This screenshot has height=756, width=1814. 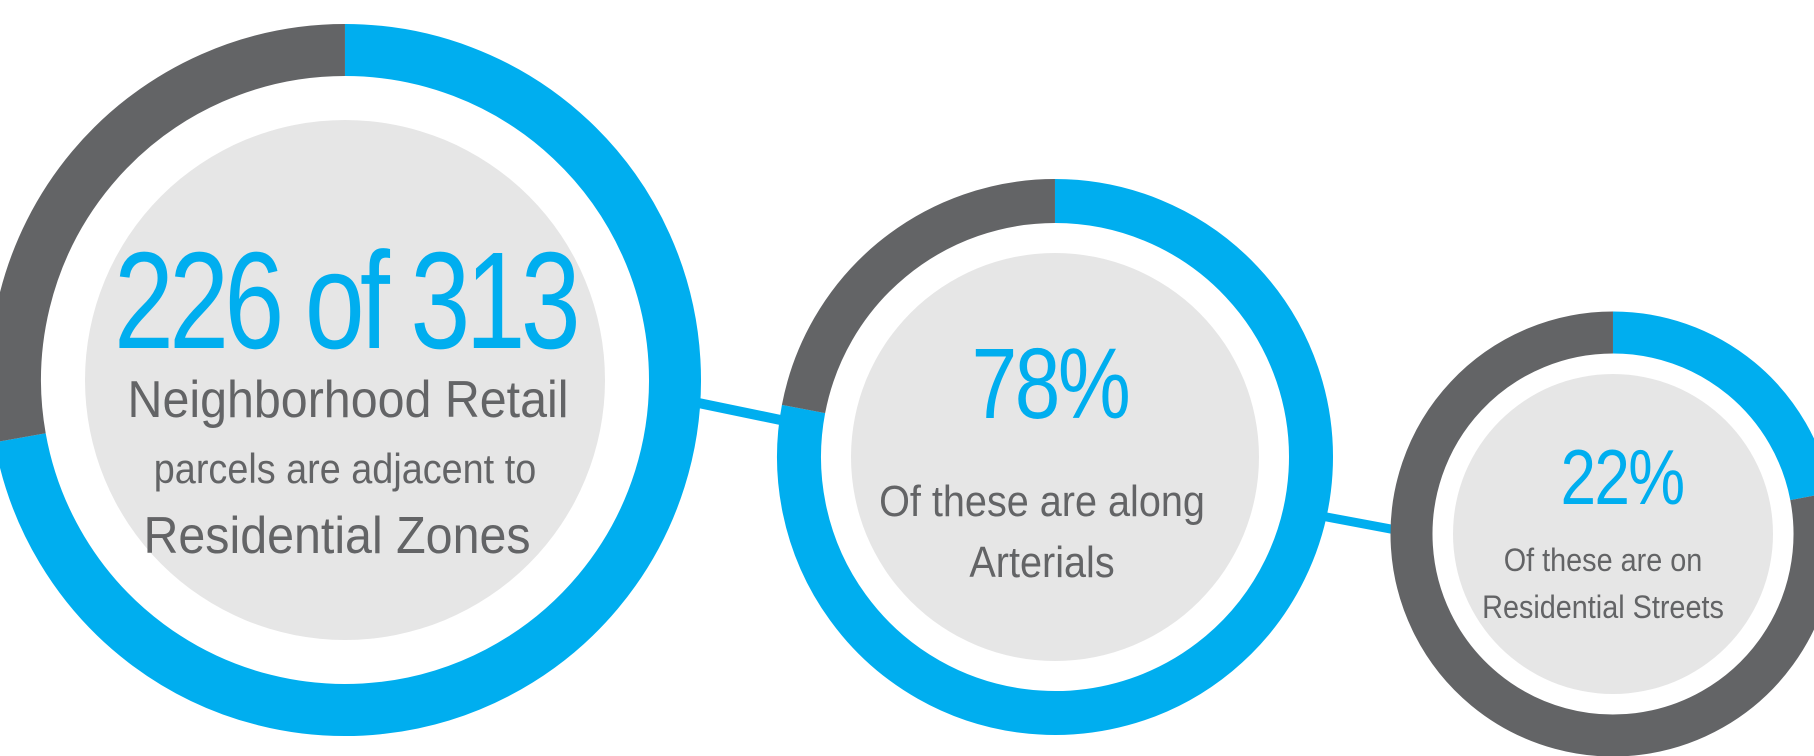 What do you see at coordinates (337, 536) in the screenshot?
I see `circle-1-line-3: Residential Zones` at bounding box center [337, 536].